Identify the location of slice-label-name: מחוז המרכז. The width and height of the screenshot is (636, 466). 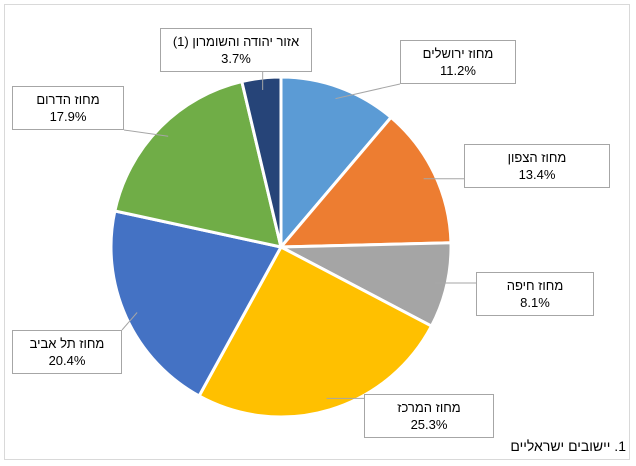
(429, 407).